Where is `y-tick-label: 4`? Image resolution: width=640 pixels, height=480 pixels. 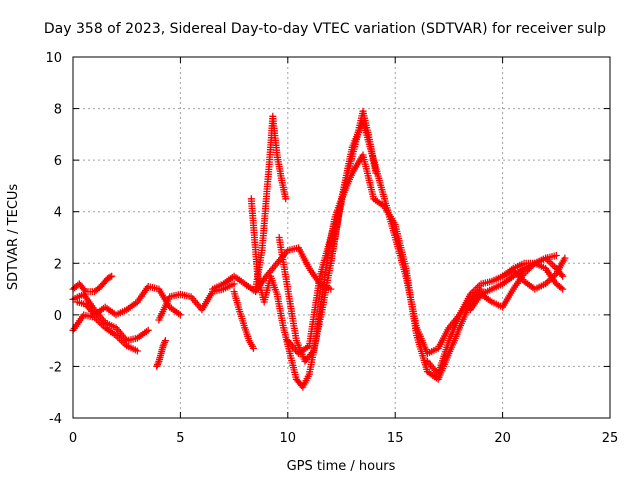 y-tick-label: 4 is located at coordinates (58, 213).